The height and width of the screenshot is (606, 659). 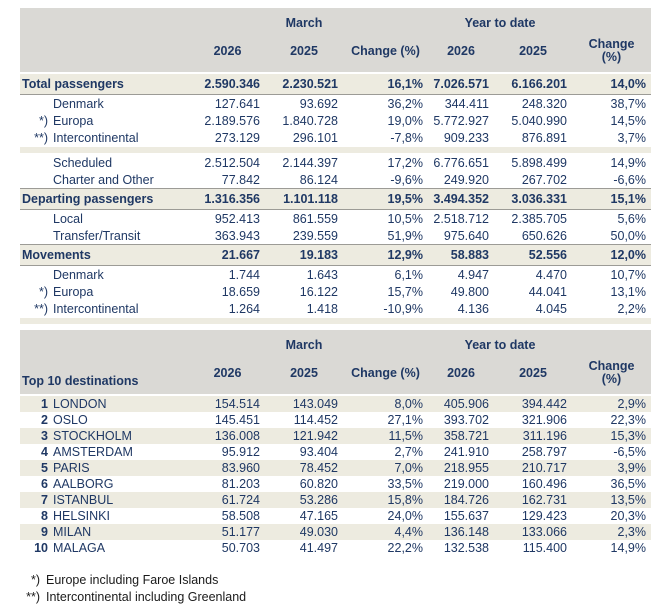 I want to click on rank-number: 1, so click(x=44, y=404).